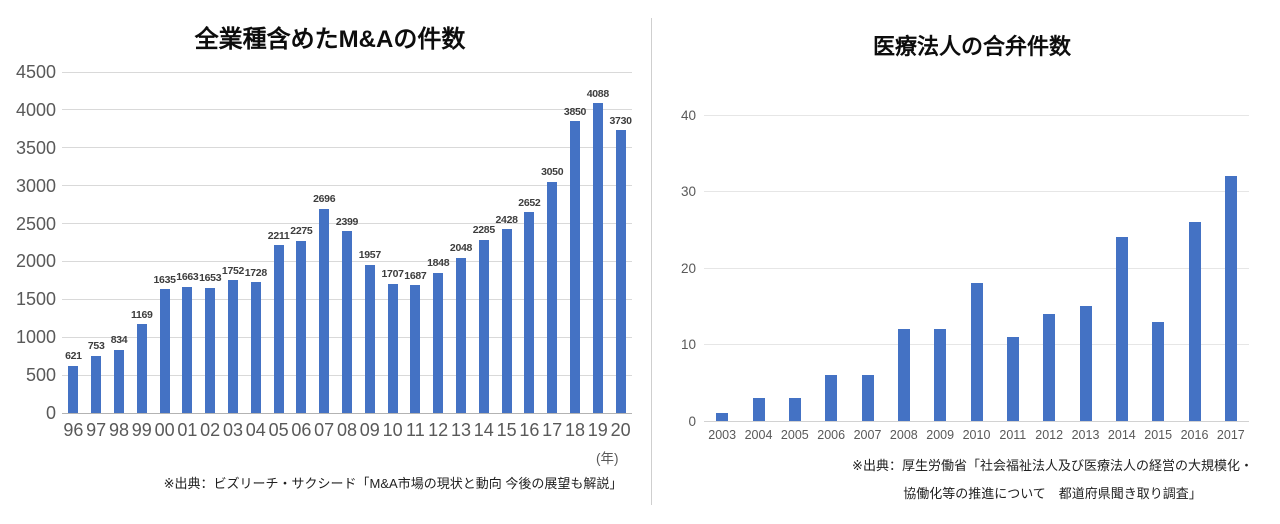 This screenshot has height=524, width=1280. What do you see at coordinates (1194, 435) in the screenshot?
I see `x-tick-label: 2016` at bounding box center [1194, 435].